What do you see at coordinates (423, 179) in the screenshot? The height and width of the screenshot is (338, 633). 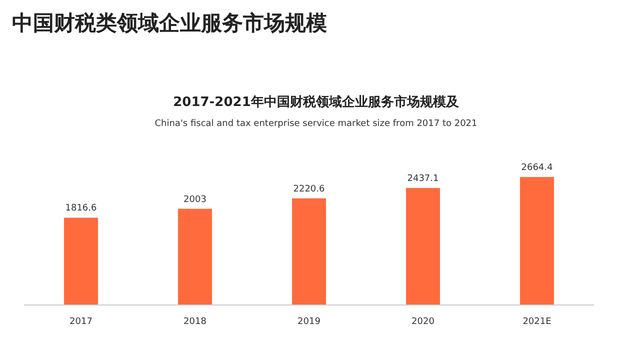 I see `data-label: 2437.1` at bounding box center [423, 179].